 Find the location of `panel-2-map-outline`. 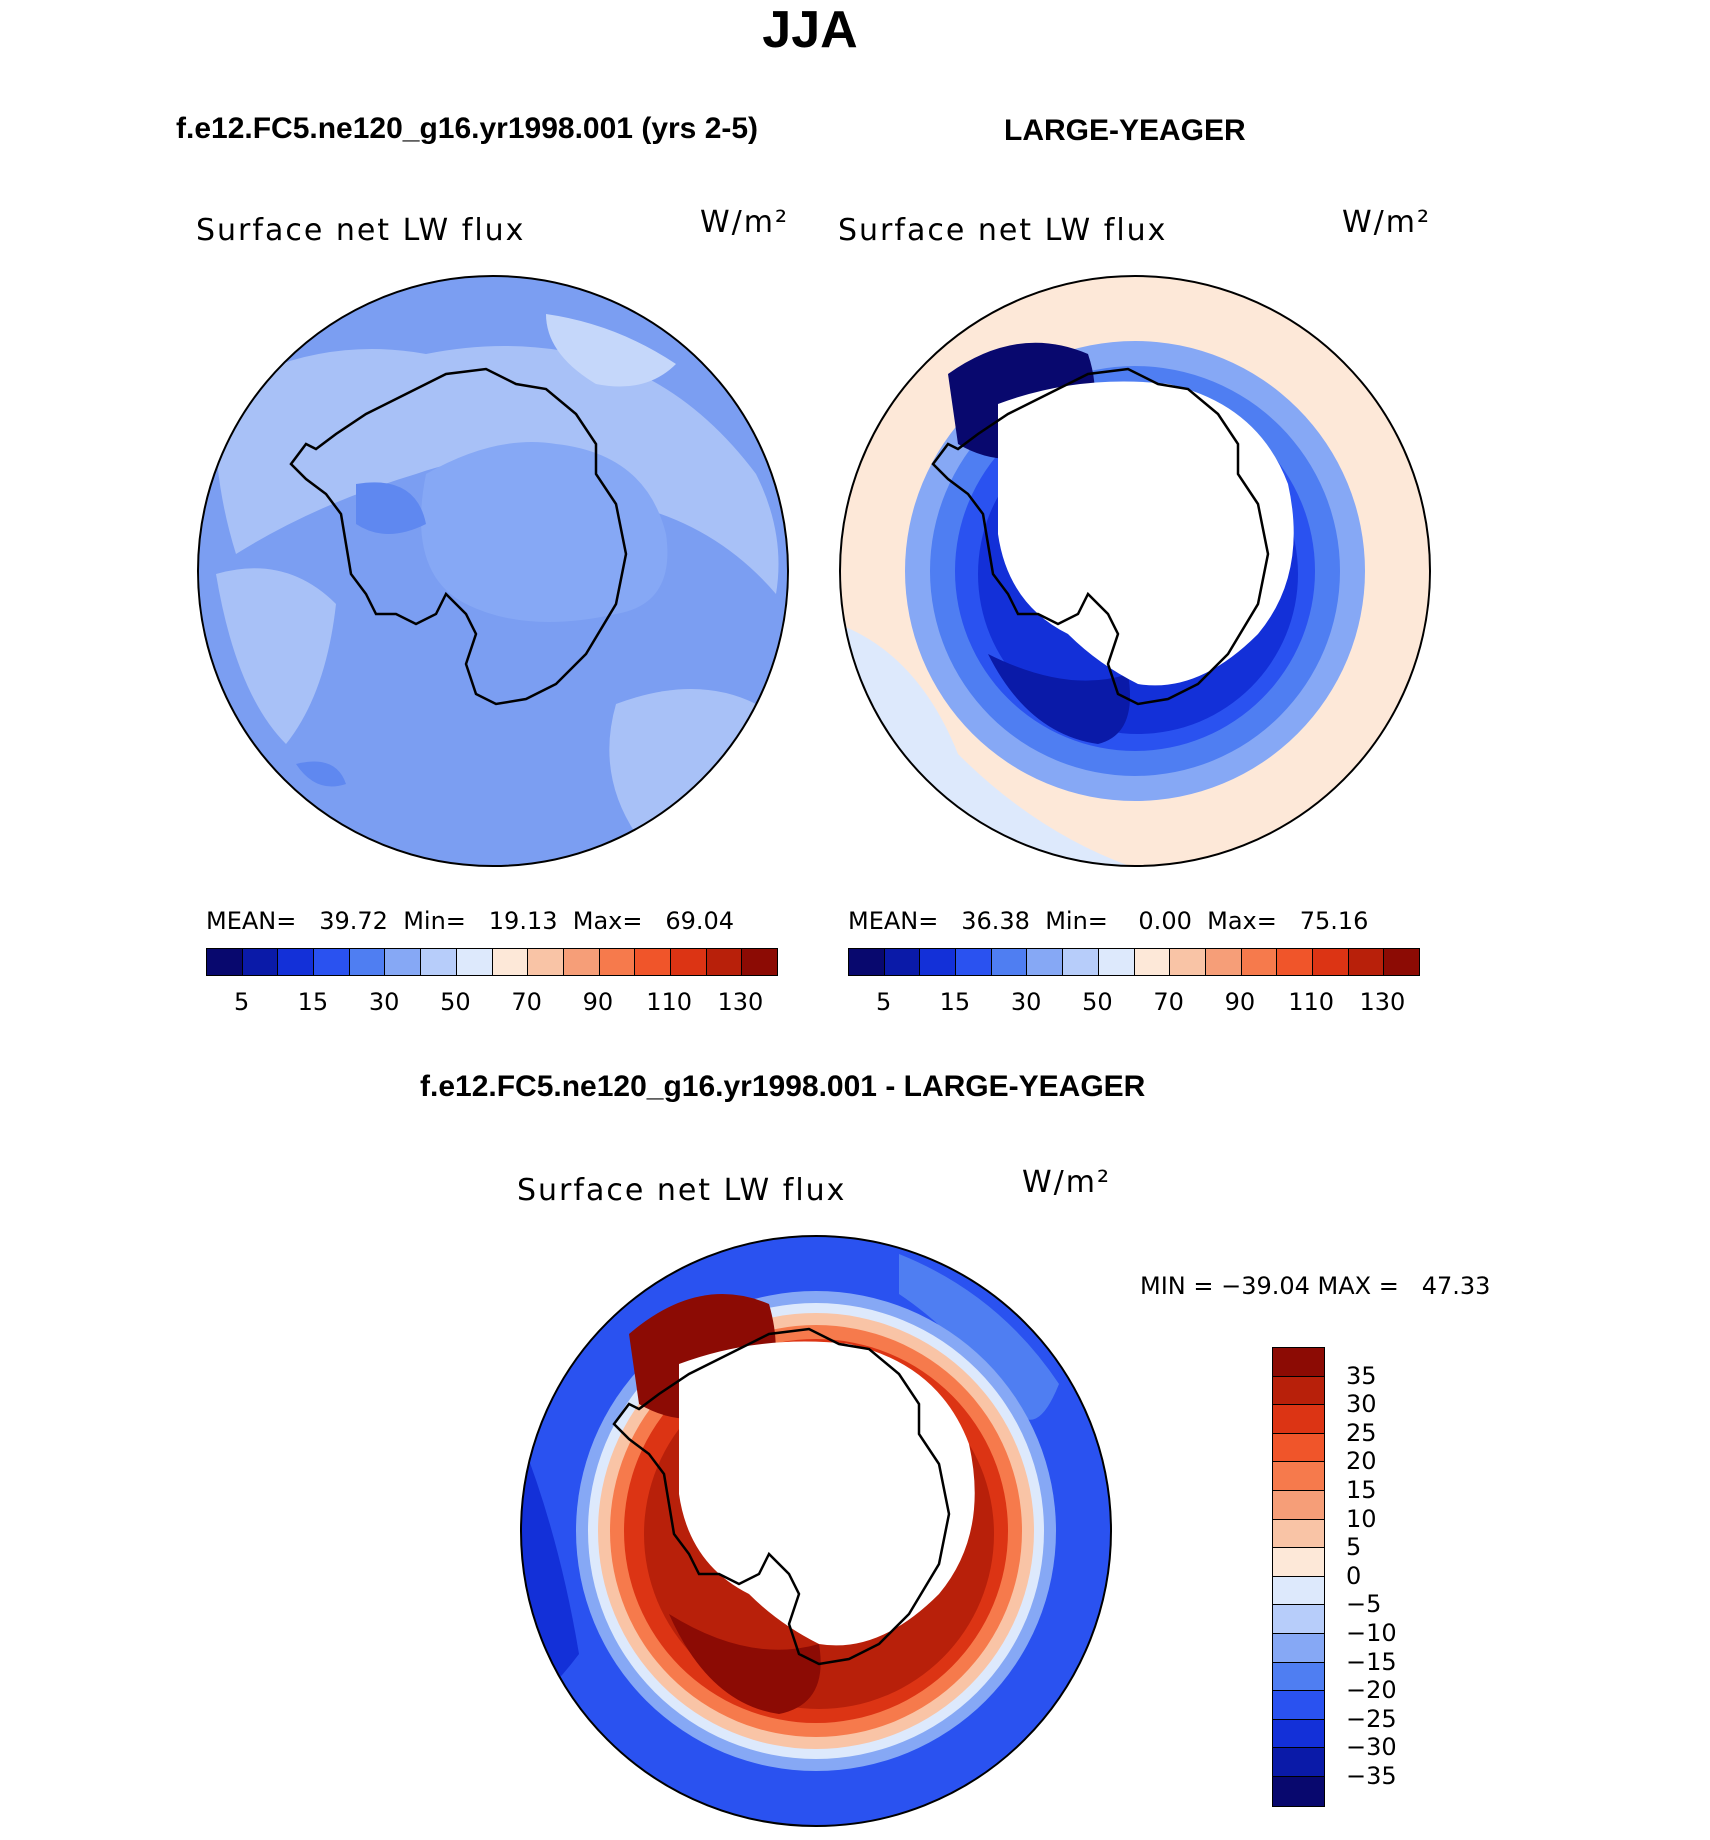

panel-2-map-outline is located at coordinates (1135, 571).